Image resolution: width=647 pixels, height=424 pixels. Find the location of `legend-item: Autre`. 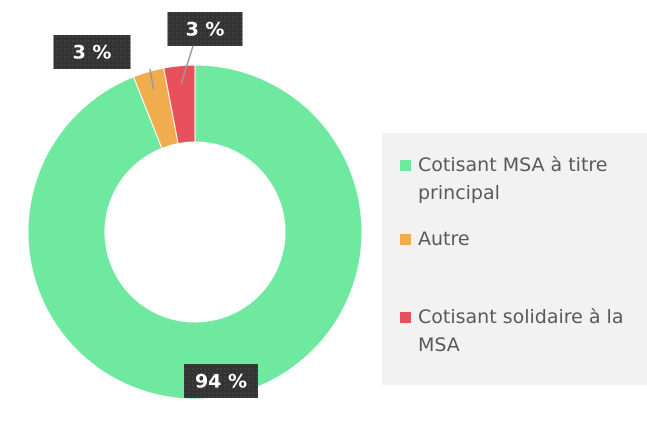

legend-item: Autre is located at coordinates (522, 239).